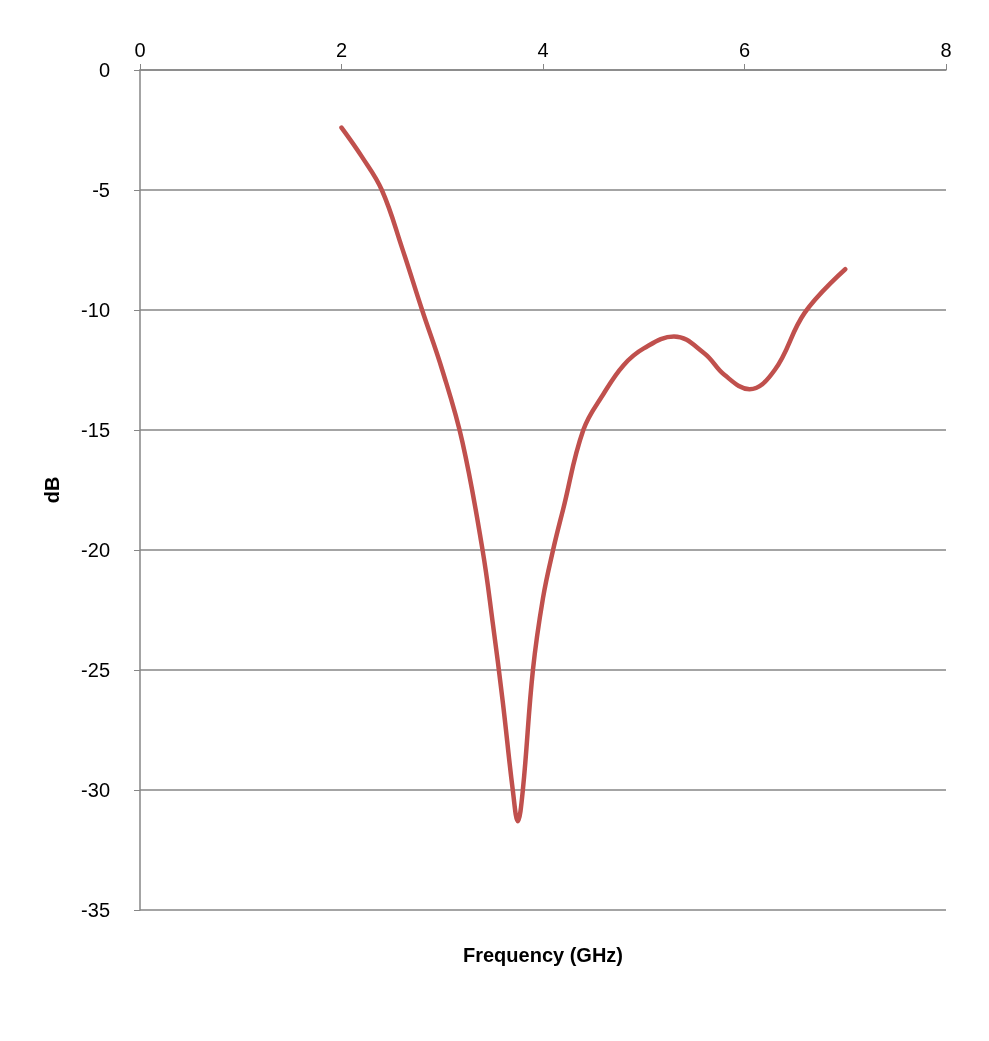  I want to click on x-tick-label: 4, so click(543, 50).